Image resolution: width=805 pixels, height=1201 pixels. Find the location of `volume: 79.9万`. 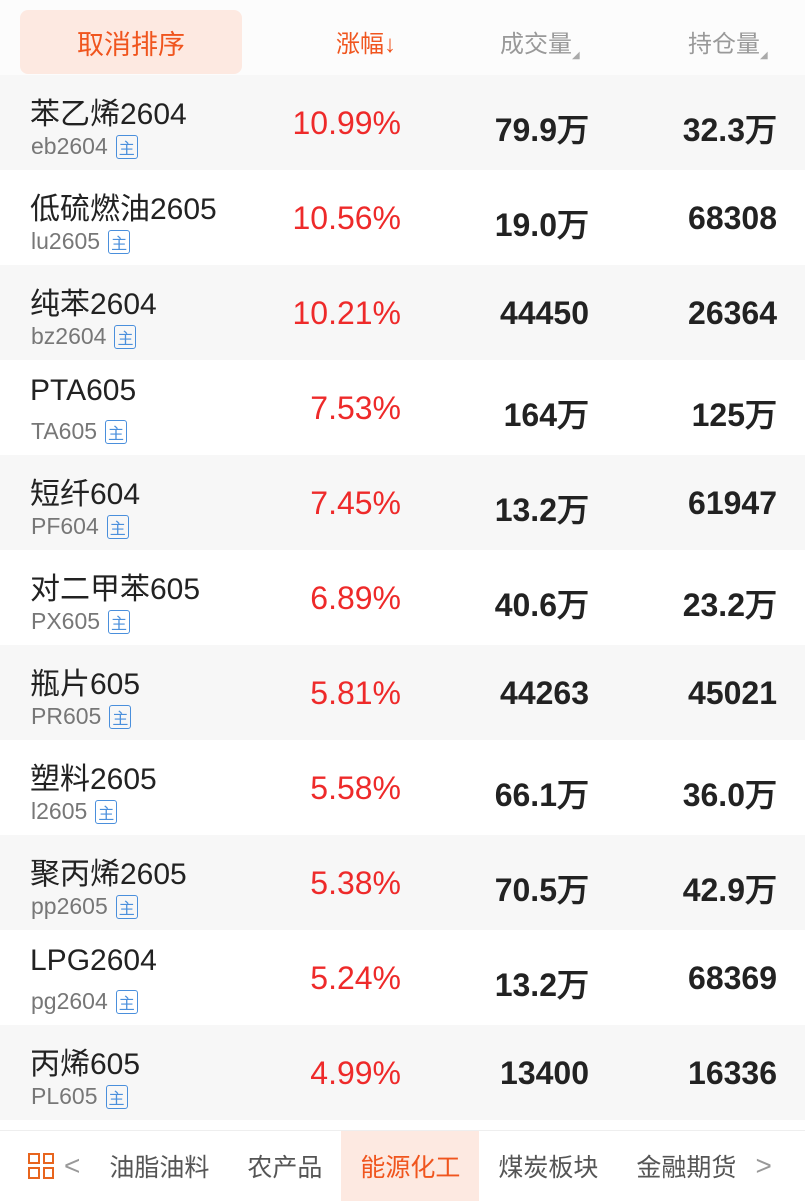

volume: 79.9万 is located at coordinates (541, 130).